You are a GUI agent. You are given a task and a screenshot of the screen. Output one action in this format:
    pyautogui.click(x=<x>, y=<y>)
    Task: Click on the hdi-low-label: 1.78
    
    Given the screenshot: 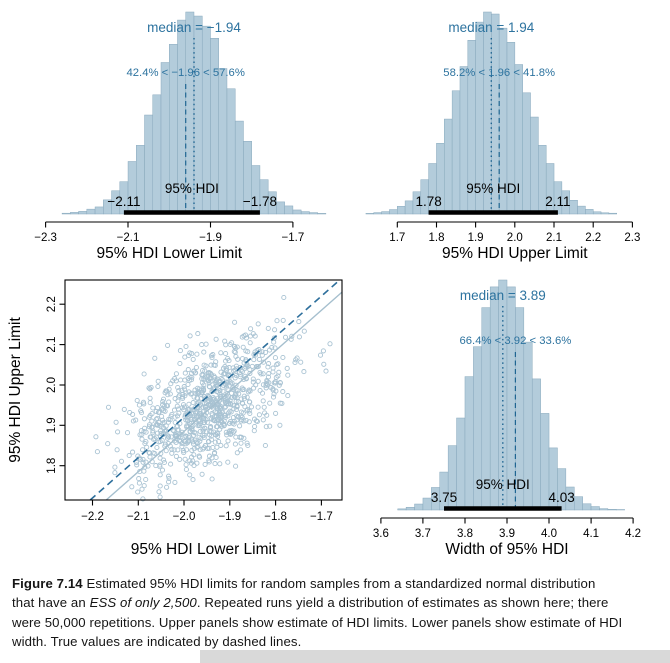 What is the action you would take?
    pyautogui.click(x=428, y=201)
    